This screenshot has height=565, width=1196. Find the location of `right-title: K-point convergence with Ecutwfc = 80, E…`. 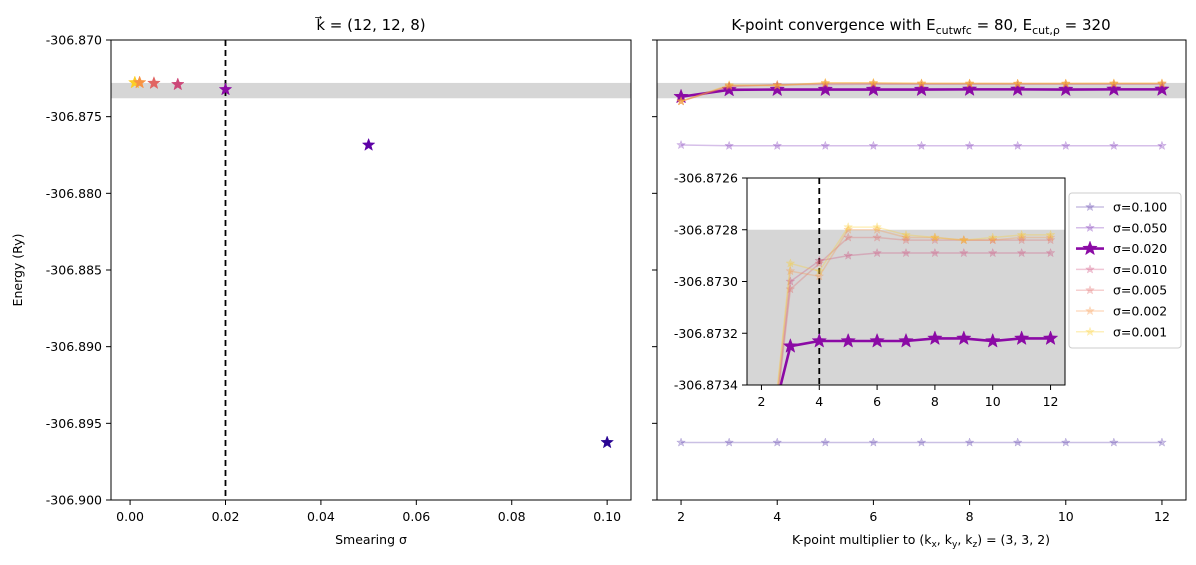

right-title: K-point convergence with Ecutwfc = 80, E… is located at coordinates (920, 26).